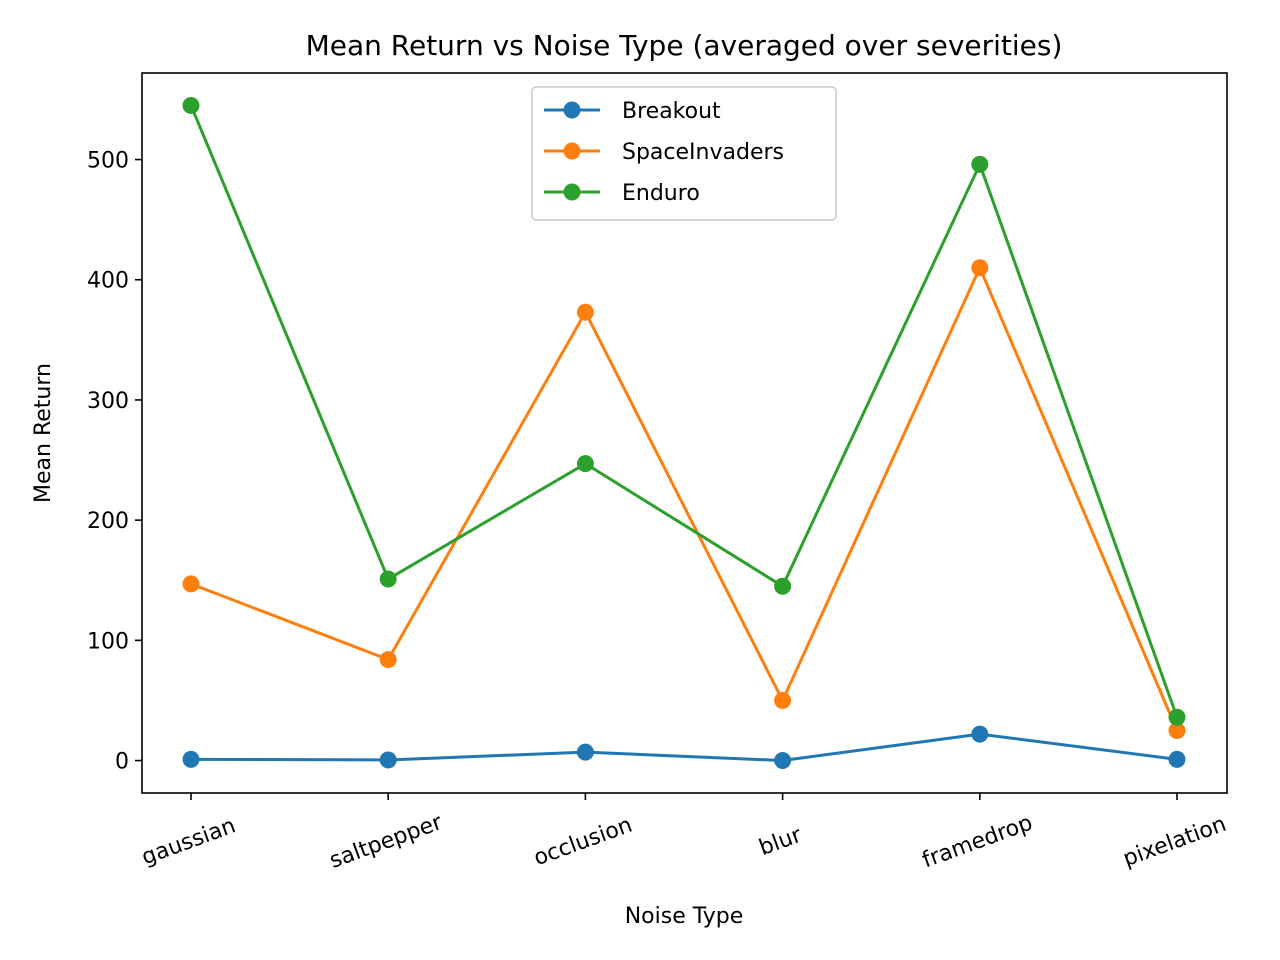  I want to click on legend-label: Breakout, so click(671, 111).